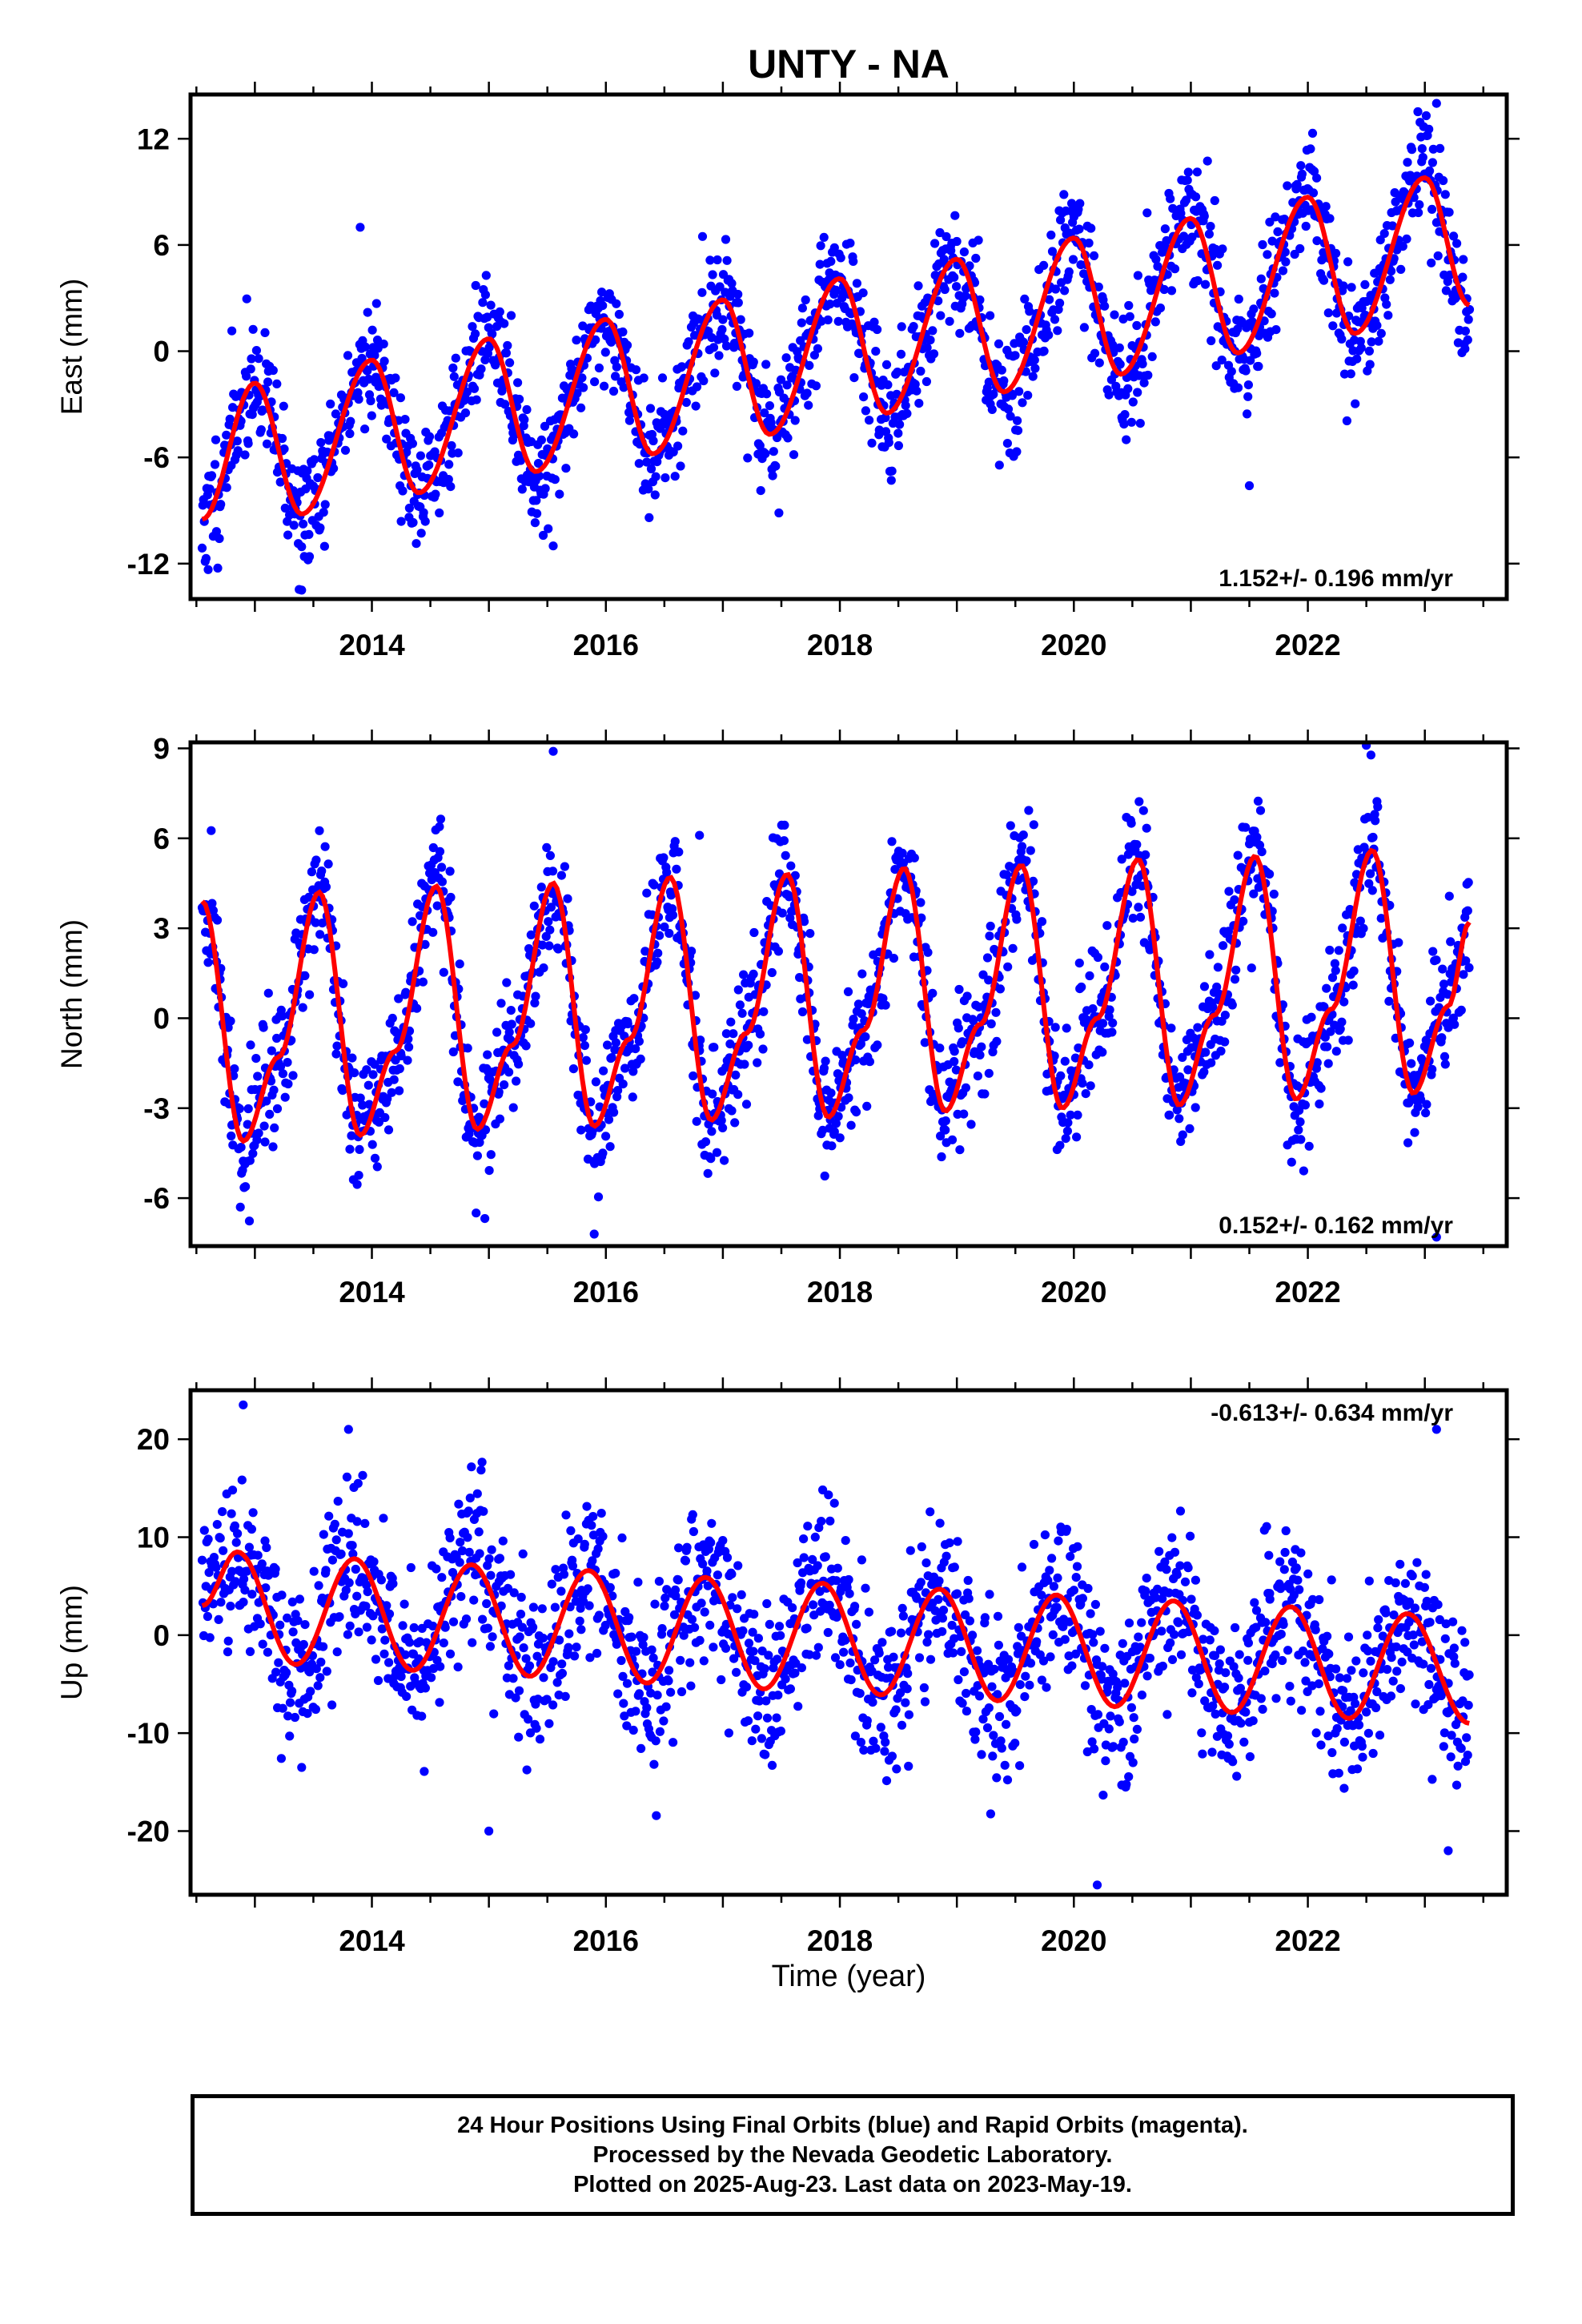 This screenshot has height=2324, width=1582. I want to click on north-y-tick-label: 3, so click(161, 928).